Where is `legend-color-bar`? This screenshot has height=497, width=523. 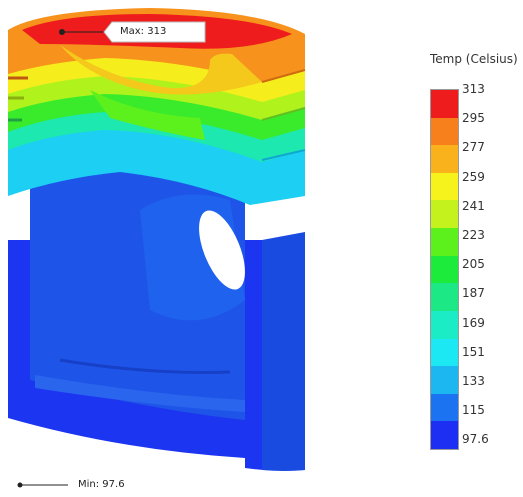 legend-color-bar is located at coordinates (444, 269).